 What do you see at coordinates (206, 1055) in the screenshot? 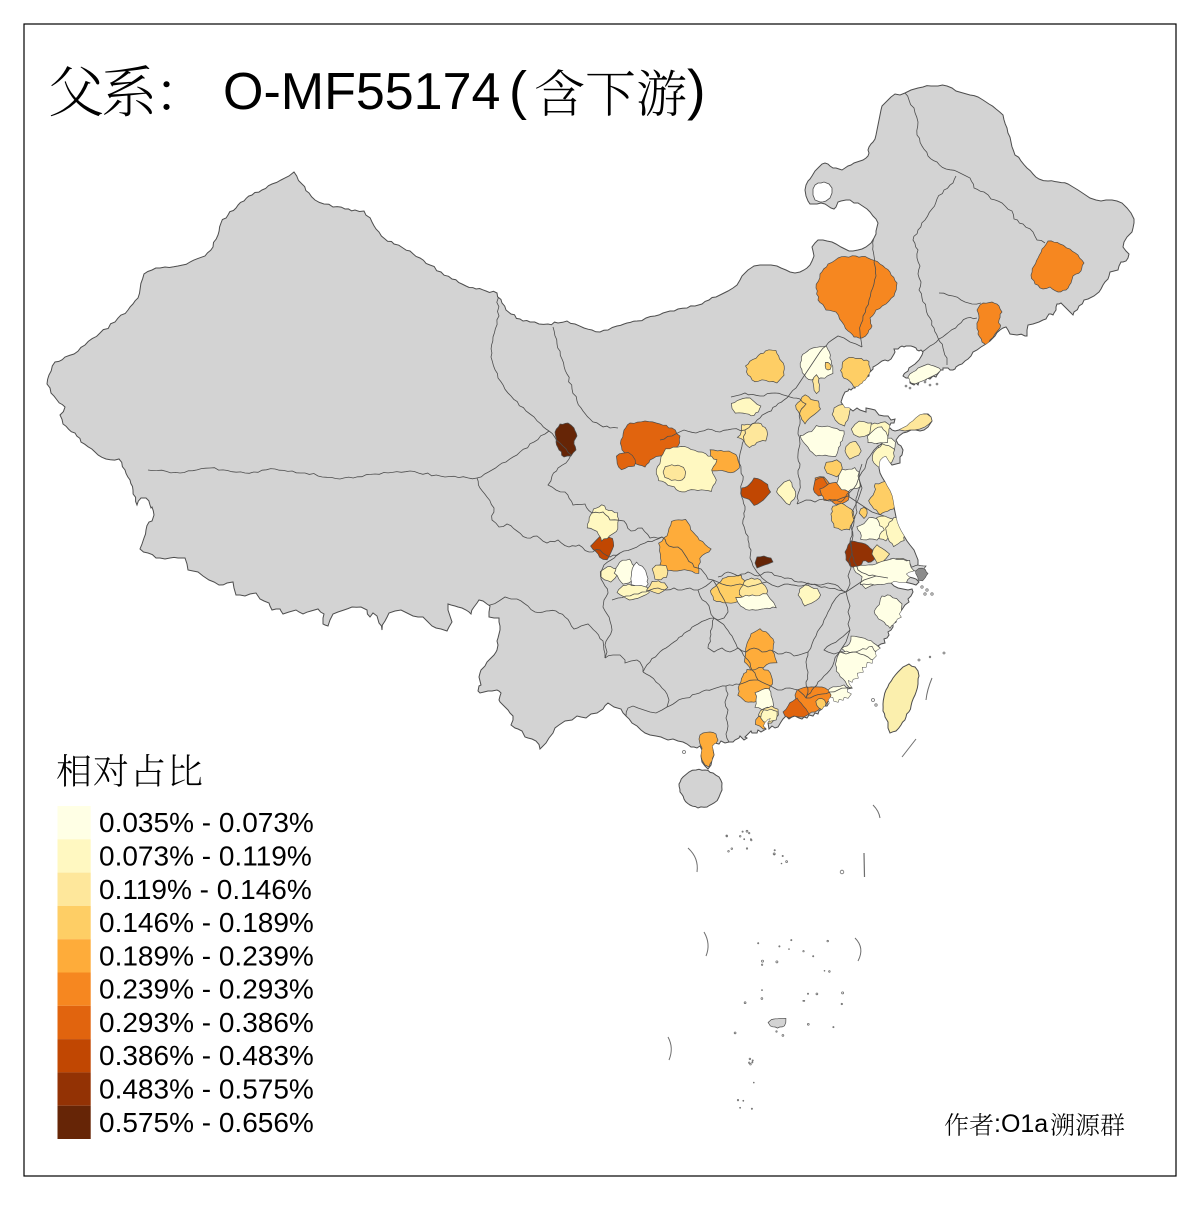
I see `svg-text: 0.386% - 0.483%` at bounding box center [206, 1055].